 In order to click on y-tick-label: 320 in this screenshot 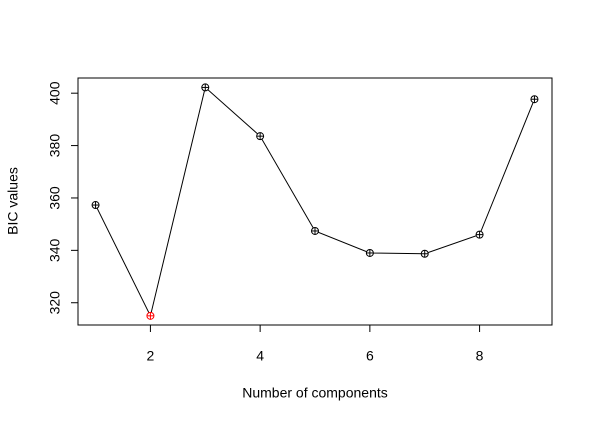, I will do `click(55, 303)`.